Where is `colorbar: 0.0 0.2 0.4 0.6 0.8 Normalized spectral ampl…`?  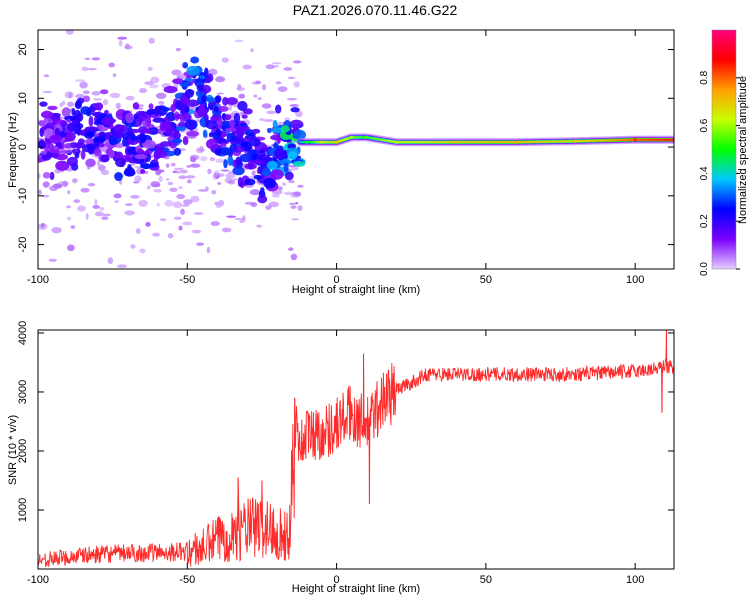 colorbar: 0.0 0.2 0.4 0.6 0.8 Normalized spectral ampl… is located at coordinates (724, 152).